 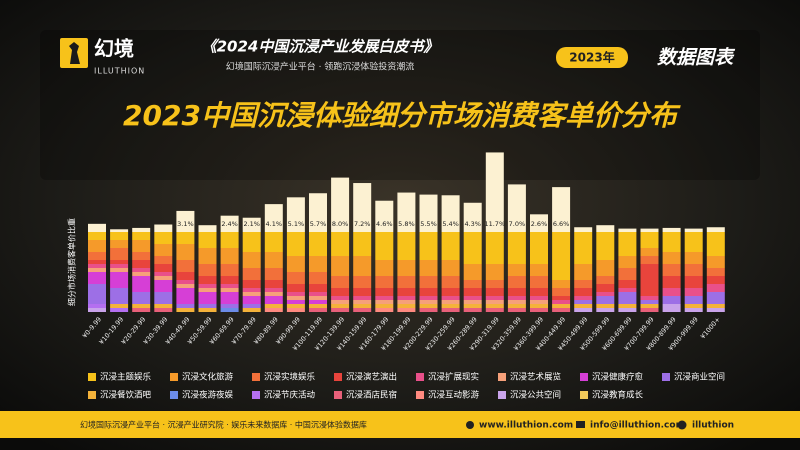 I want to click on legend-label: 沉浸主题娱乐, so click(x=126, y=377).